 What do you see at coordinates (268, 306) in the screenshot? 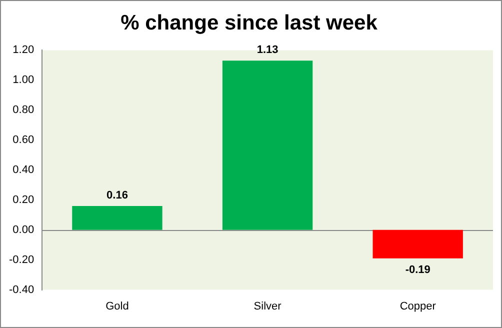
I see `x-tick-label: Silver` at bounding box center [268, 306].